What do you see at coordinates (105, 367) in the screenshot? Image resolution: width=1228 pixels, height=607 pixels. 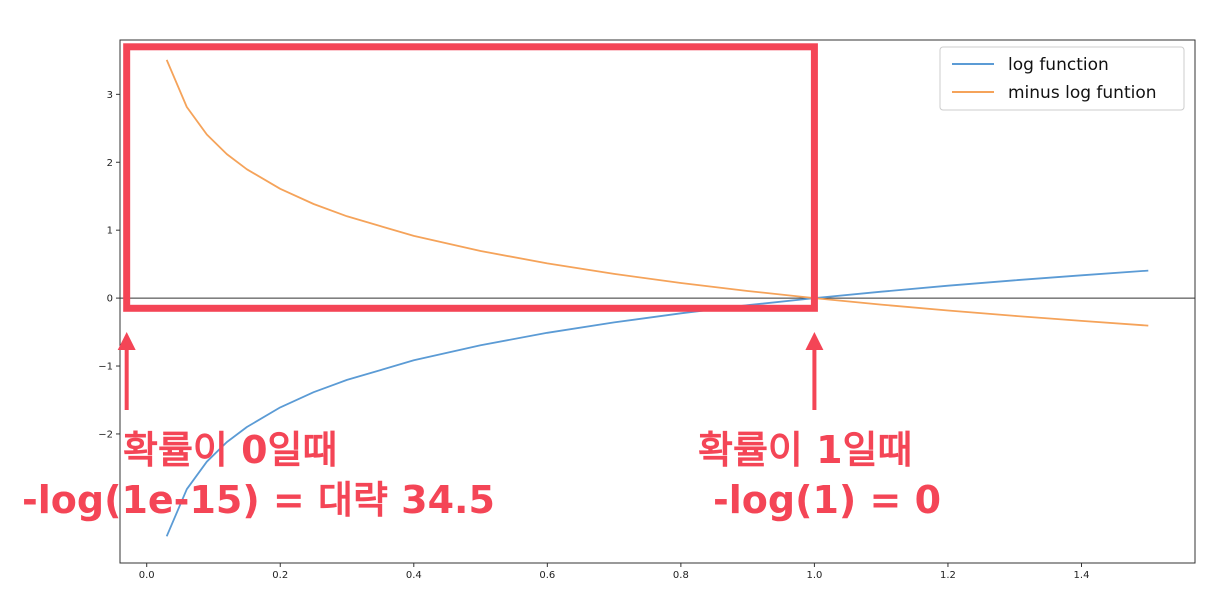 I see `y-tick-label: −1` at bounding box center [105, 367].